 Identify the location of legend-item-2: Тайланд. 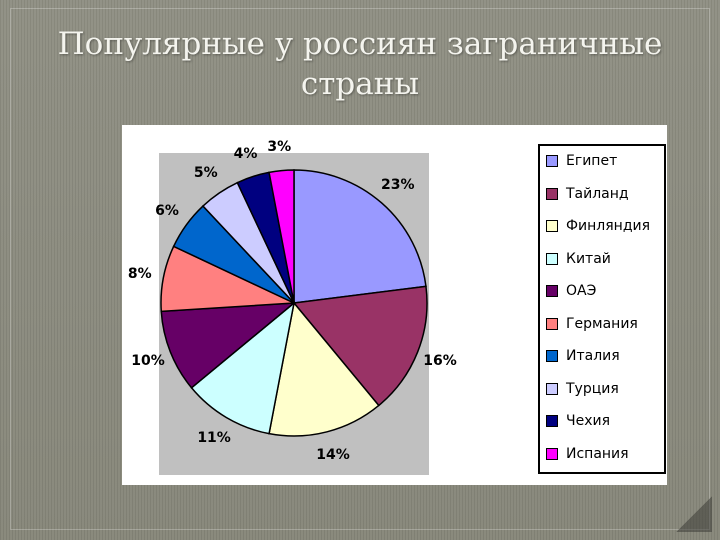
(587, 194).